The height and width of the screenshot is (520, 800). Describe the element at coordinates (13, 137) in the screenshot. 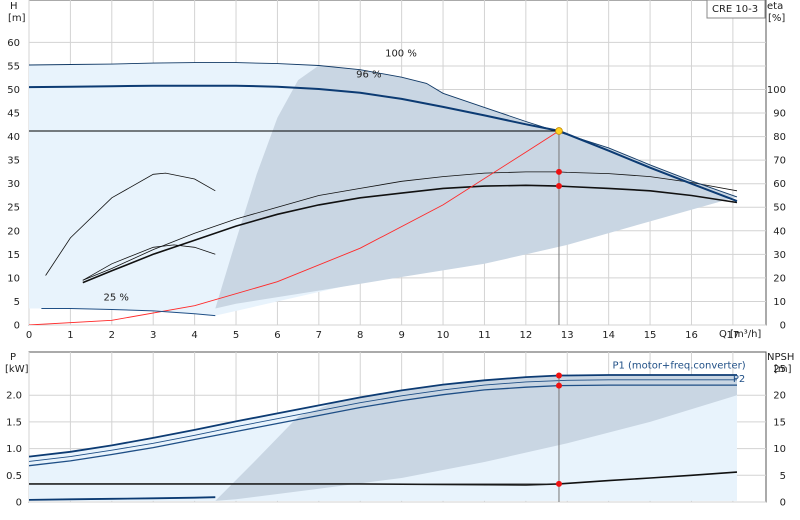

I see `y-left-tick-label: 40` at that location.